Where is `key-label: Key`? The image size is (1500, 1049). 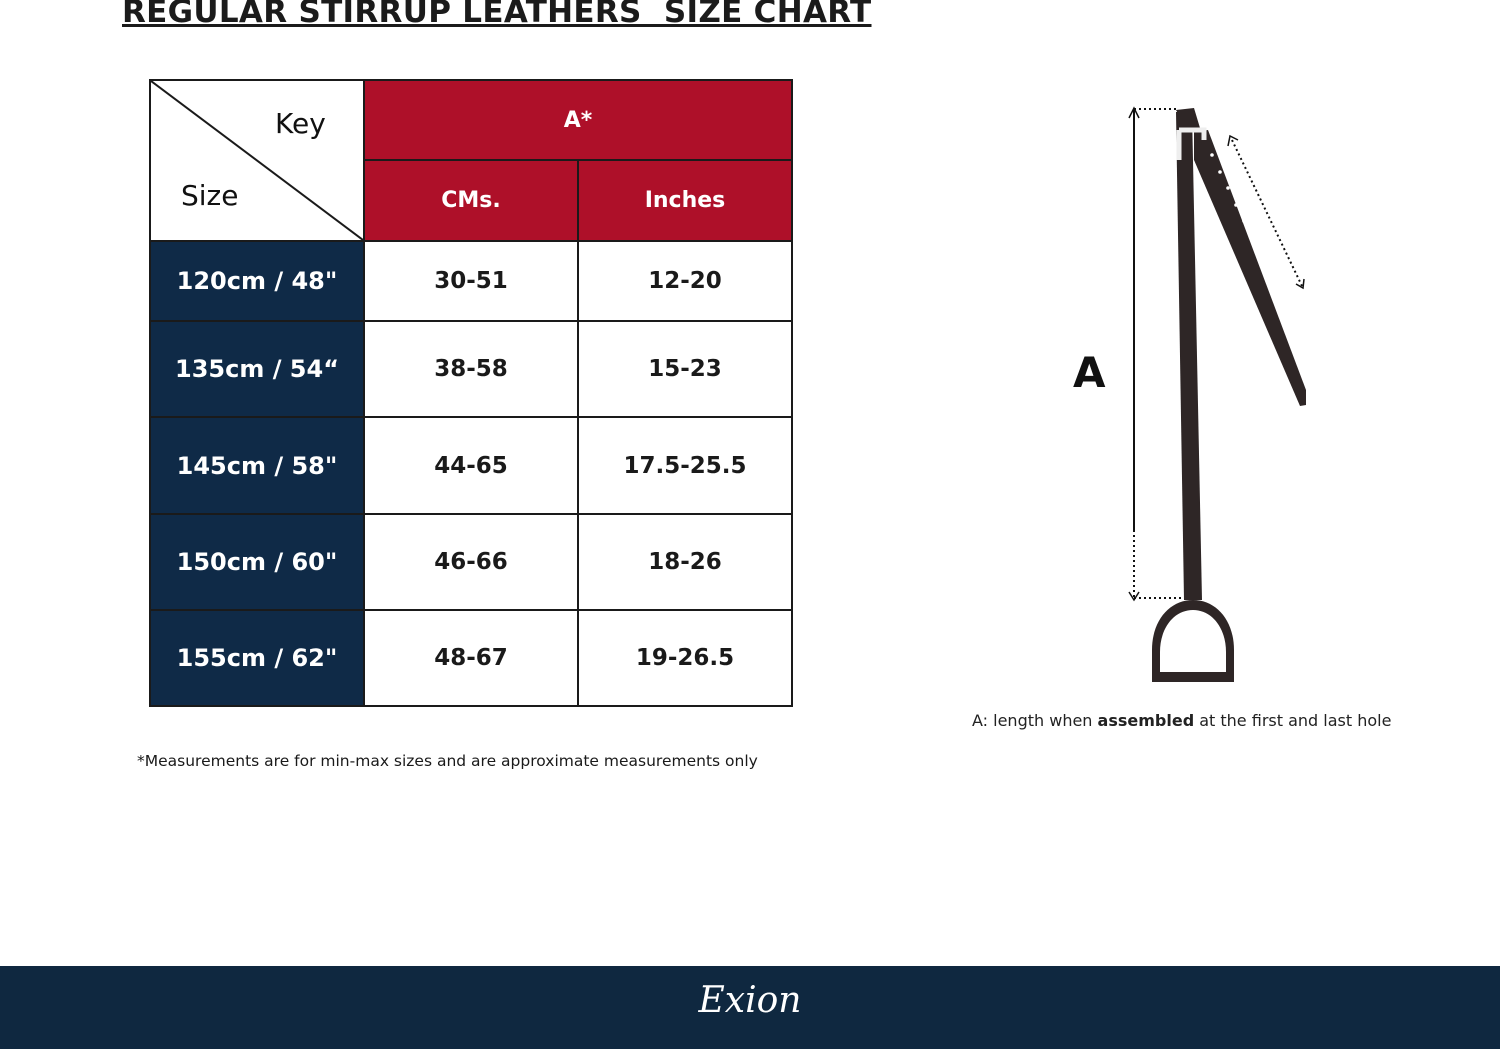
key-label: Key is located at coordinates (300, 123).